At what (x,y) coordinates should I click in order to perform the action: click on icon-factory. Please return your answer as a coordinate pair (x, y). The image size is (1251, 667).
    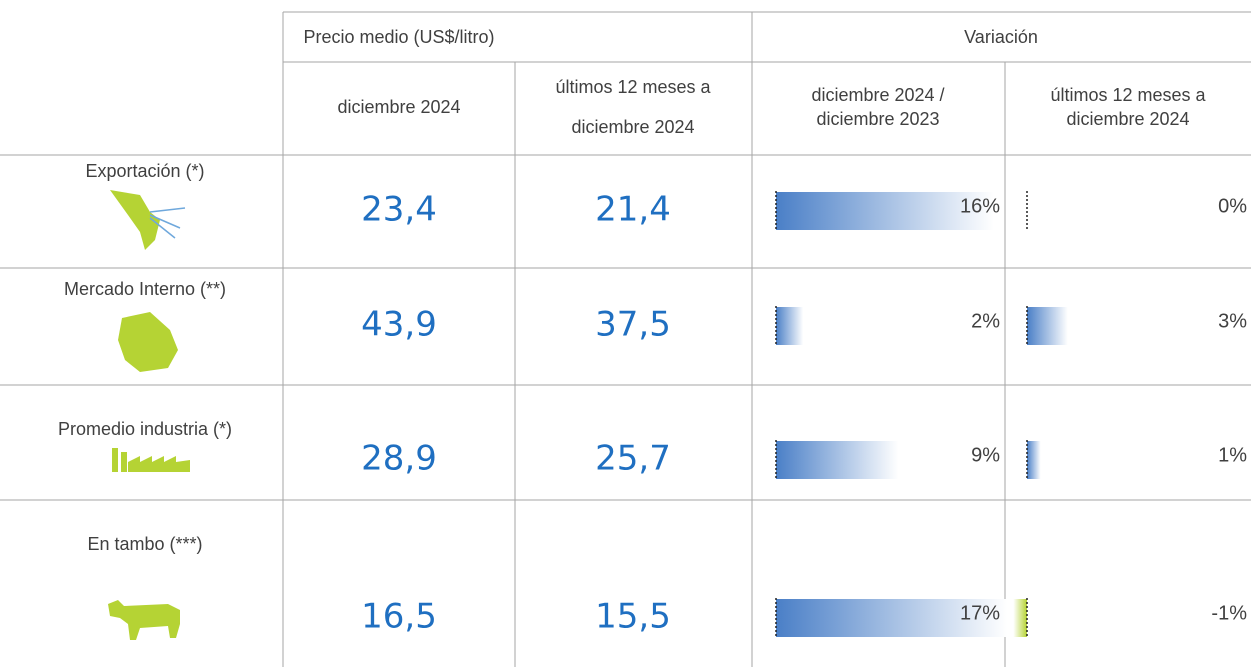
    Looking at the image, I should click on (151, 460).